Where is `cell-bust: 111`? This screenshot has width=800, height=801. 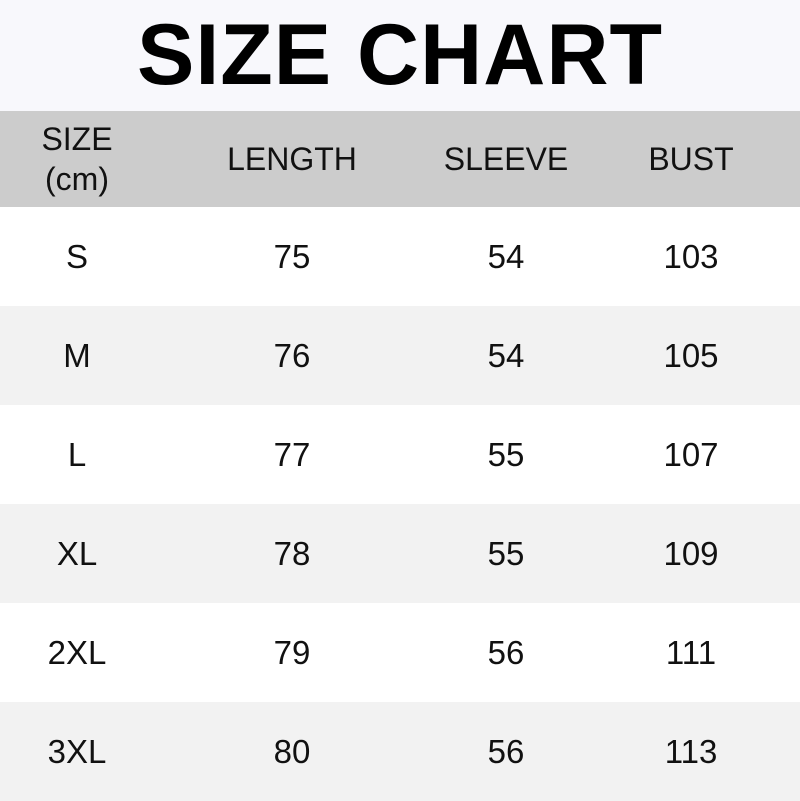
cell-bust: 111 is located at coordinates (691, 652).